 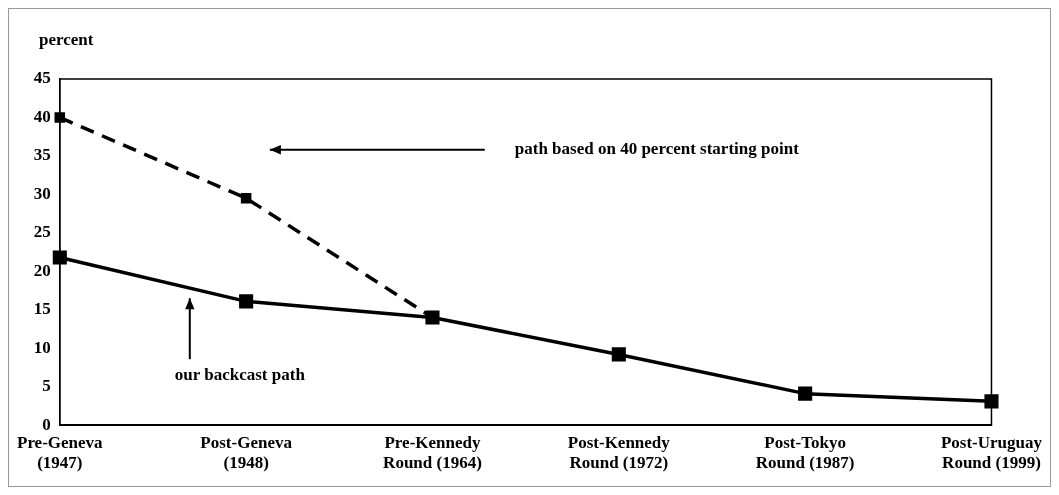 What do you see at coordinates (42, 193) in the screenshot?
I see `y-tick-label: 30` at bounding box center [42, 193].